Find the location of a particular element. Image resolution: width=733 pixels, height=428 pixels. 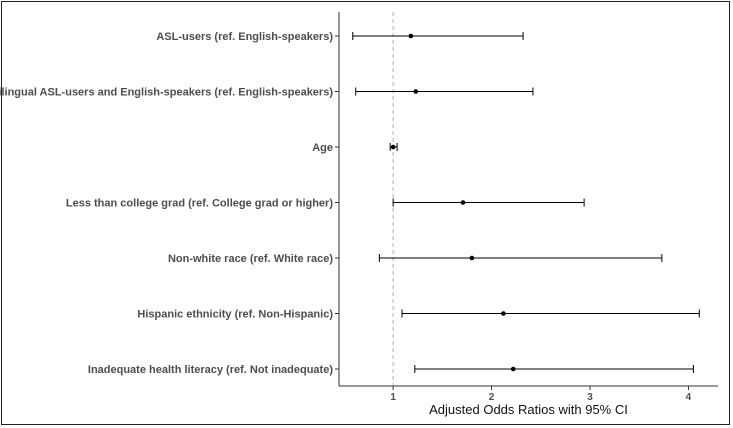

x-axis-ticks: 1 2 3 4 is located at coordinates (541, 394).